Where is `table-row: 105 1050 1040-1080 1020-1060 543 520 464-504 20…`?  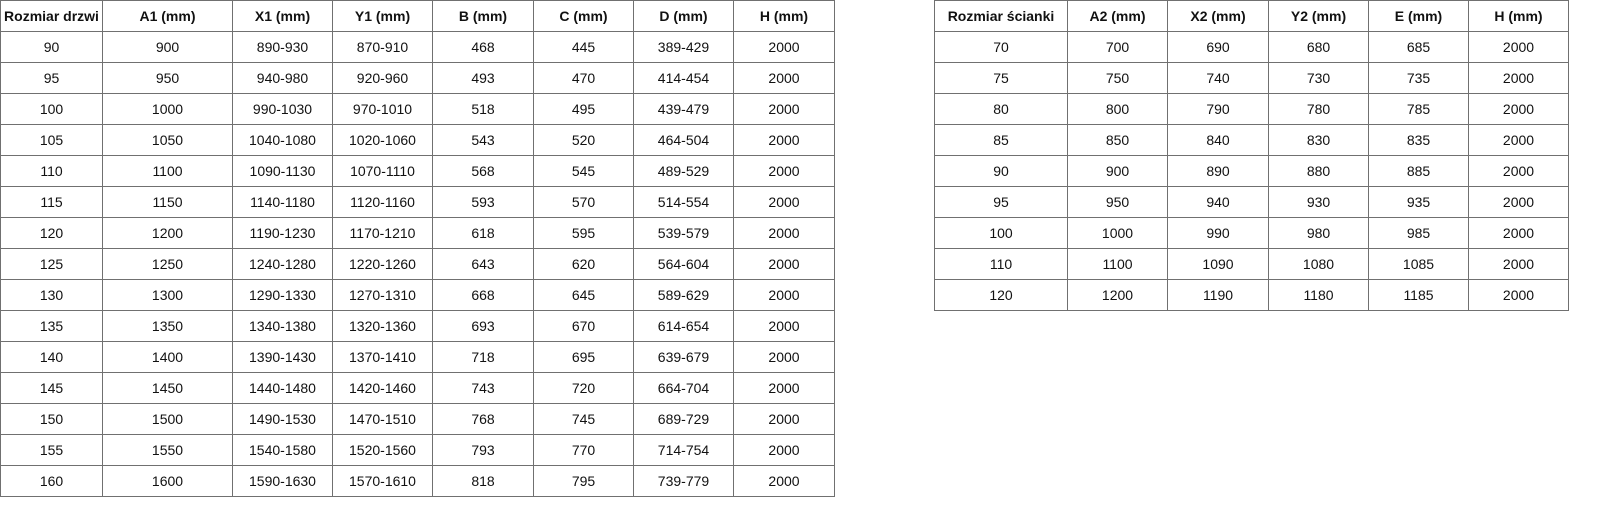
table-row: 105 1050 1040-1080 1020-1060 543 520 464-504 20… is located at coordinates (417, 140).